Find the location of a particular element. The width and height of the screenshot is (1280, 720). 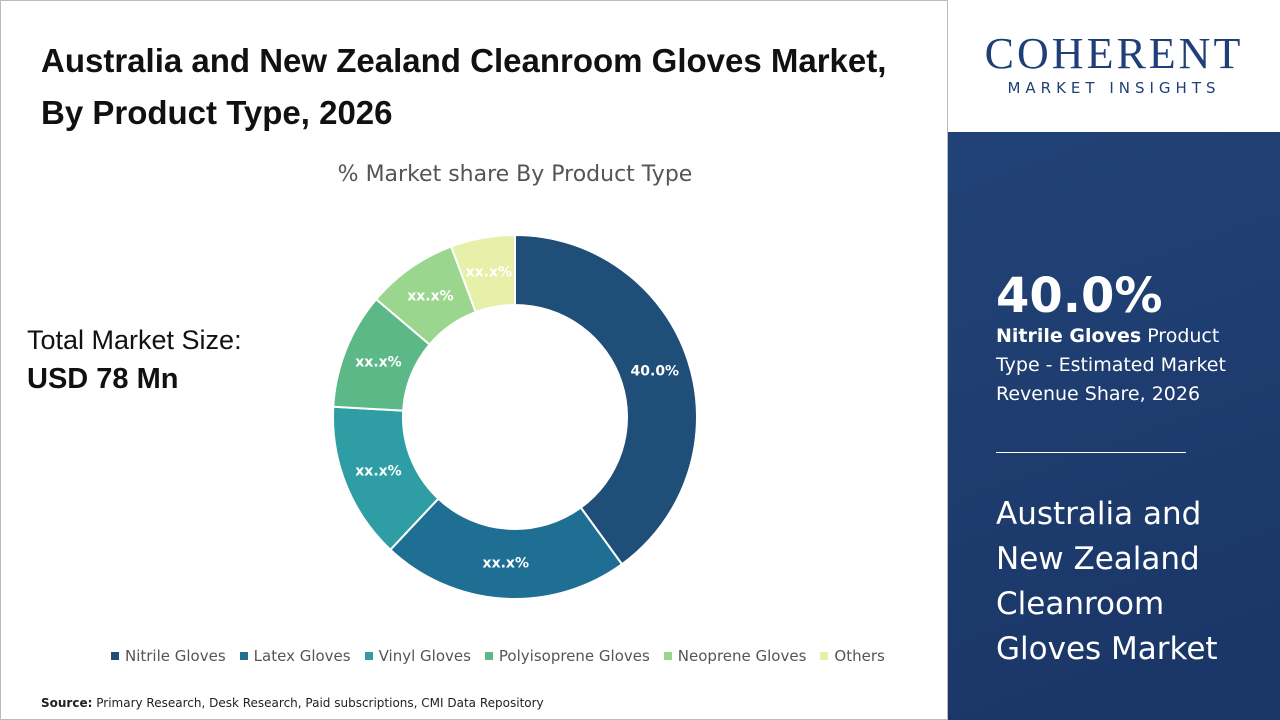

legend-label: Nitrile Gloves is located at coordinates (175, 656).